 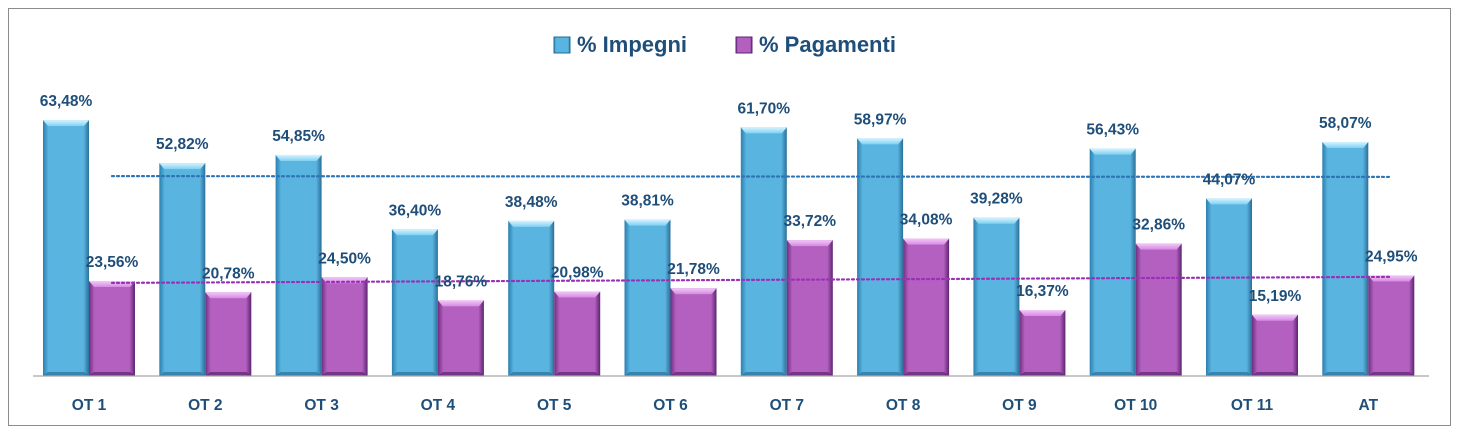 What do you see at coordinates (827, 44) in the screenshot?
I see `legend-label-pagamenti: % Pagamenti` at bounding box center [827, 44].